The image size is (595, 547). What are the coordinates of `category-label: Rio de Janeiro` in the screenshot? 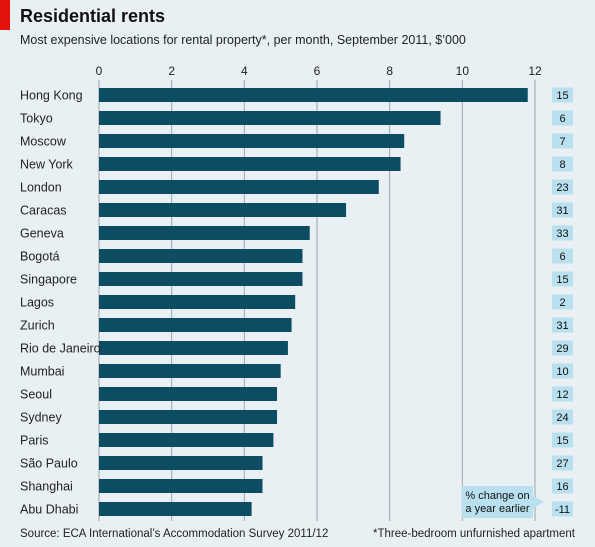 It's located at (60, 349).